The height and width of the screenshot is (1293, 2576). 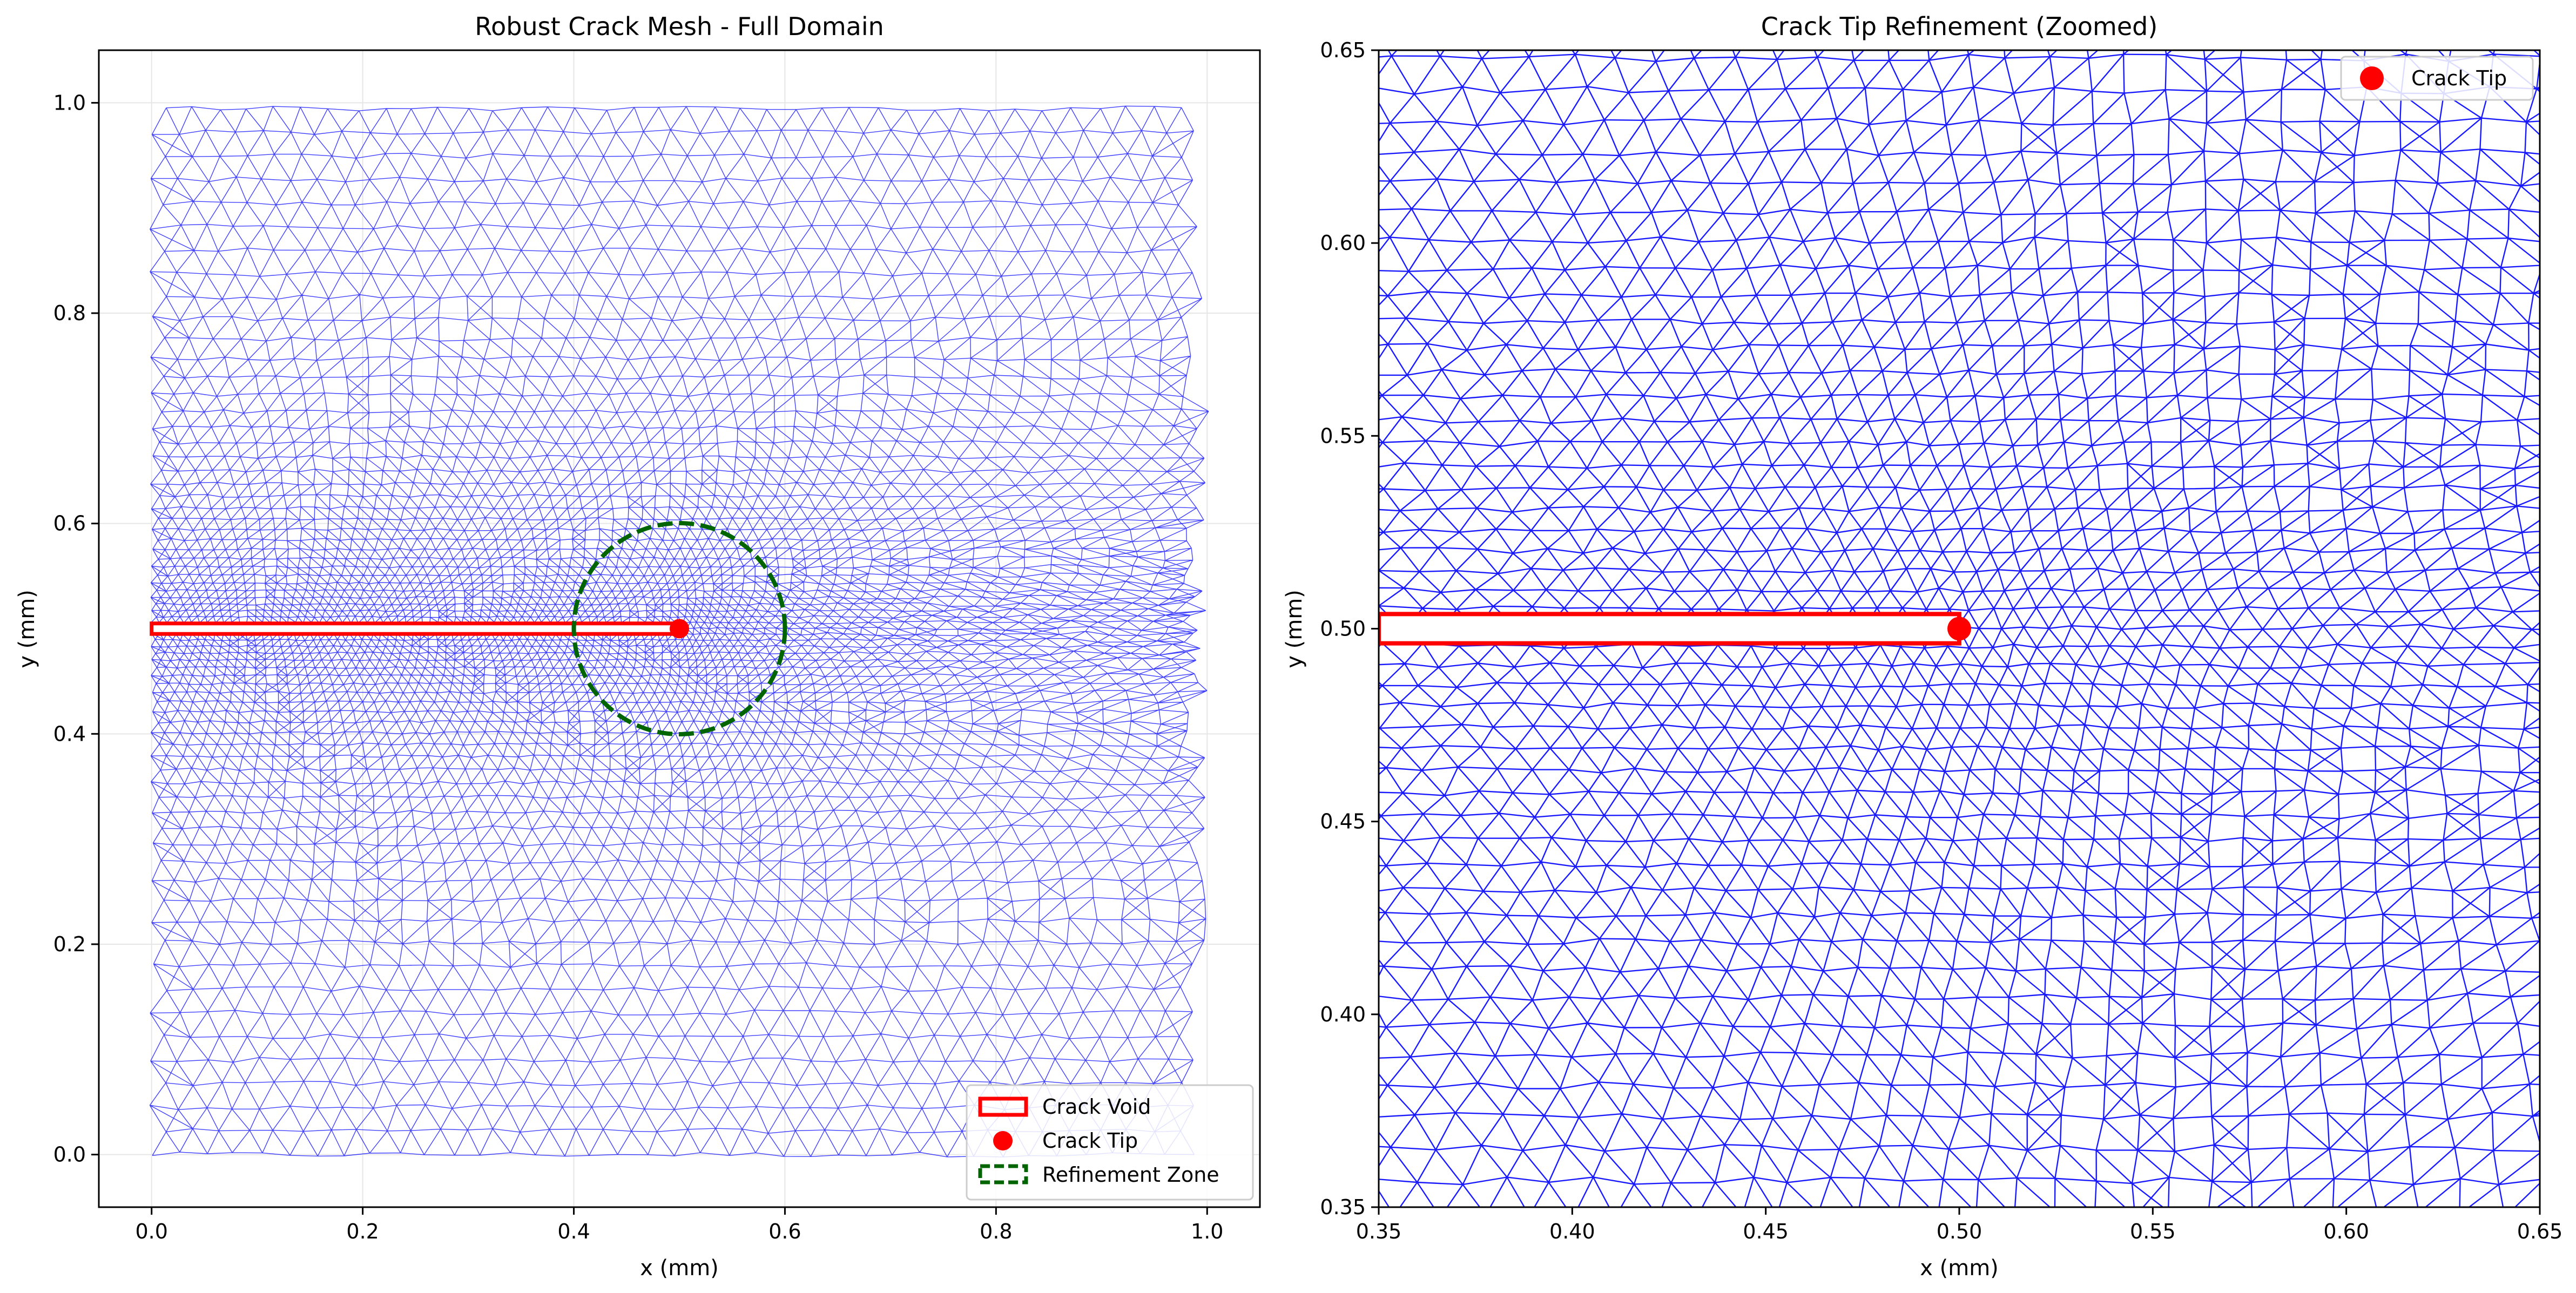 What do you see at coordinates (1959, 26) in the screenshot?
I see `chart-title: Crack Tip Refinement (Zoomed)` at bounding box center [1959, 26].